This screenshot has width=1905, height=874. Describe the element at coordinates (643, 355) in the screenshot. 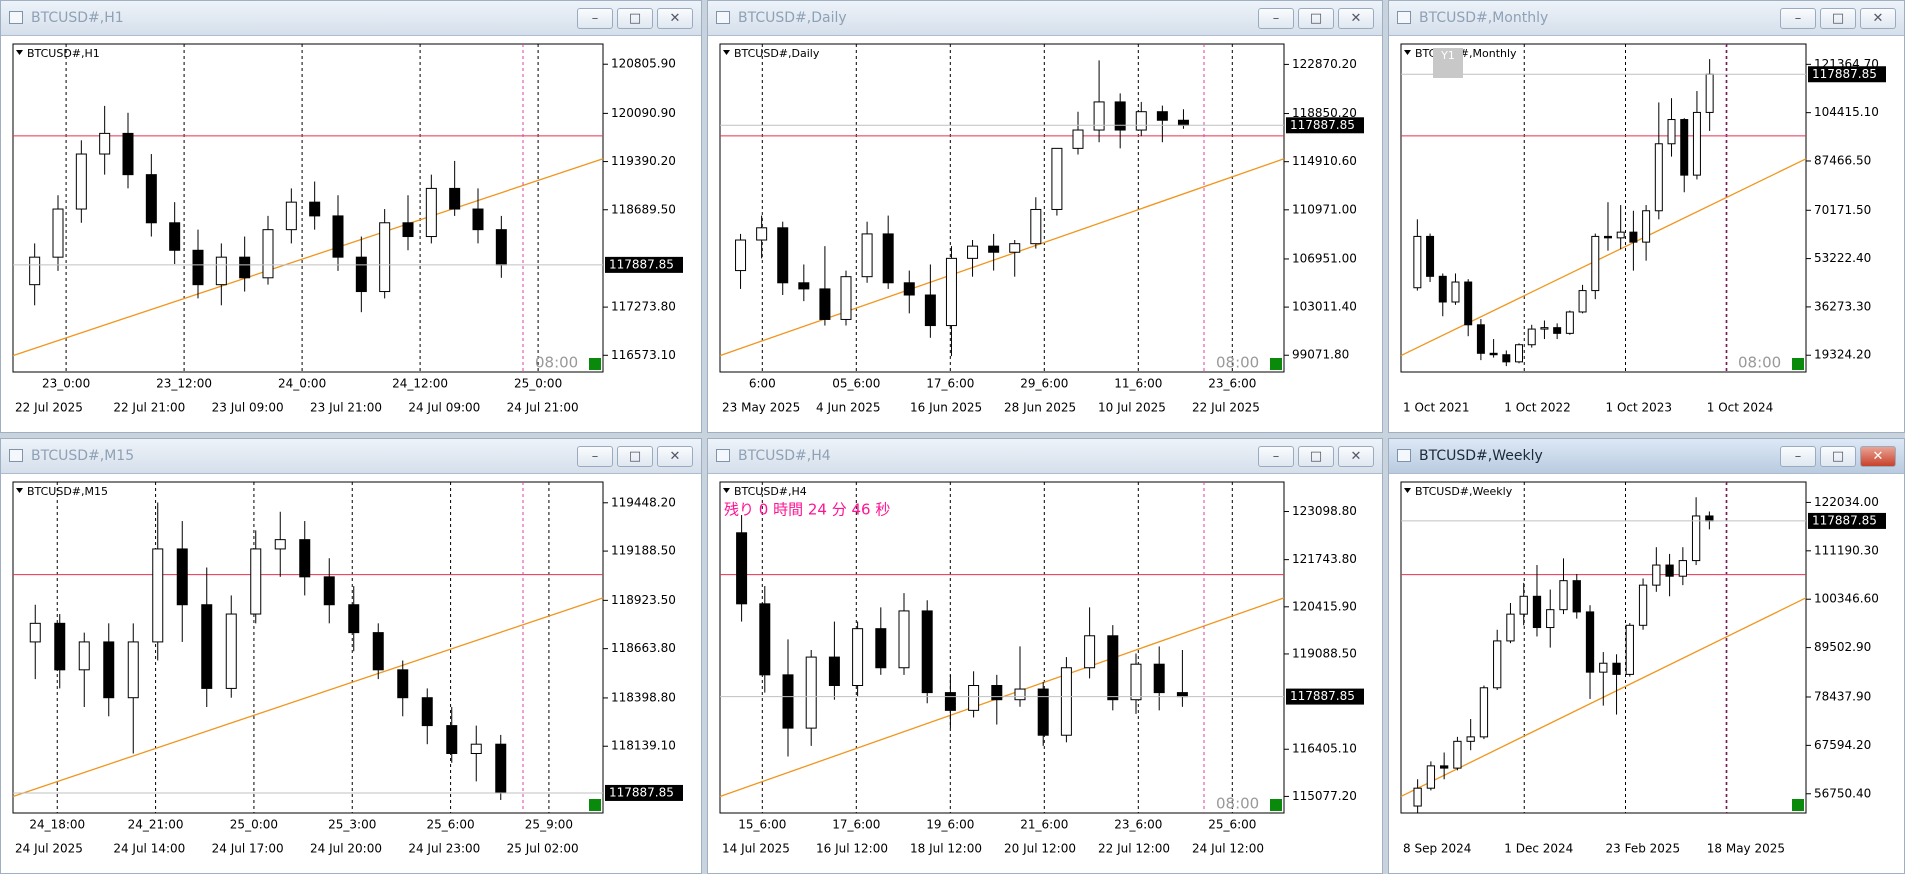

I see `price-label: 116573.10` at that location.